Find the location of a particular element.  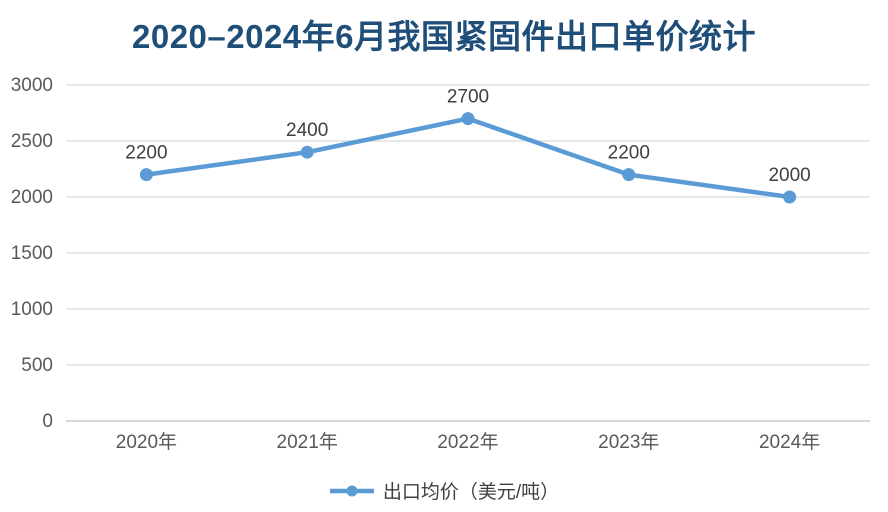

legend: 出口均价（美元/吨） is located at coordinates (444, 490).